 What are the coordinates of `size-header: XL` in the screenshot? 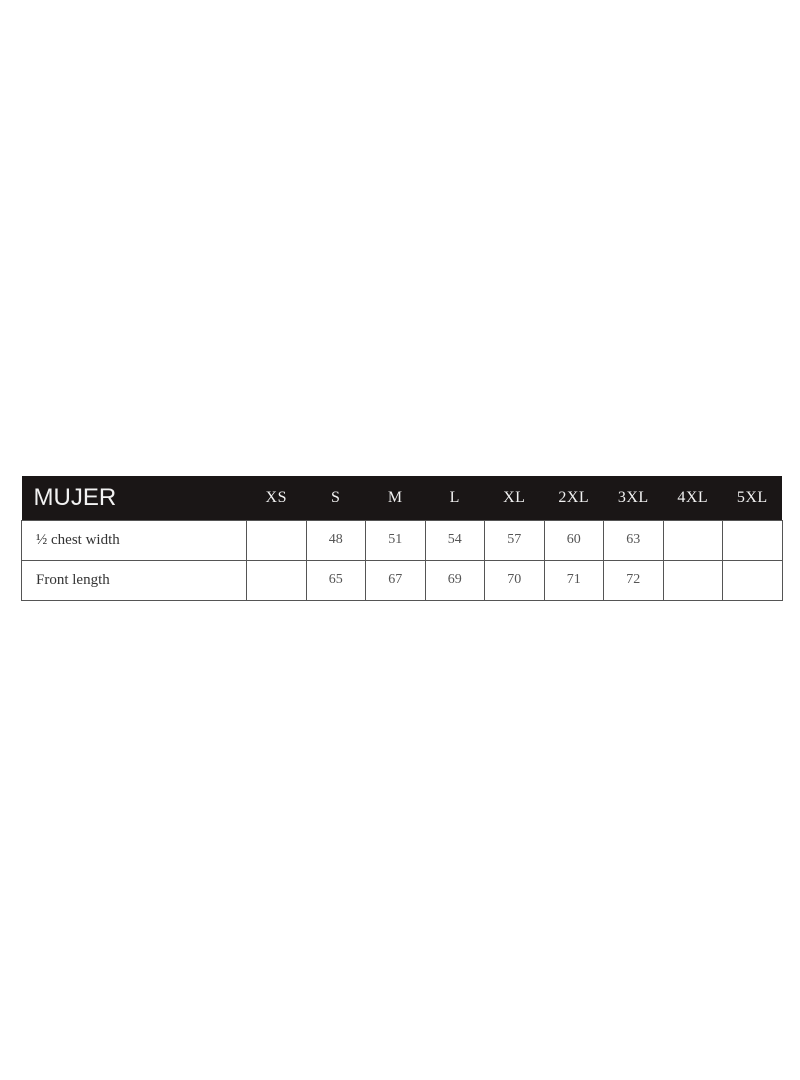 It's located at (514, 497).